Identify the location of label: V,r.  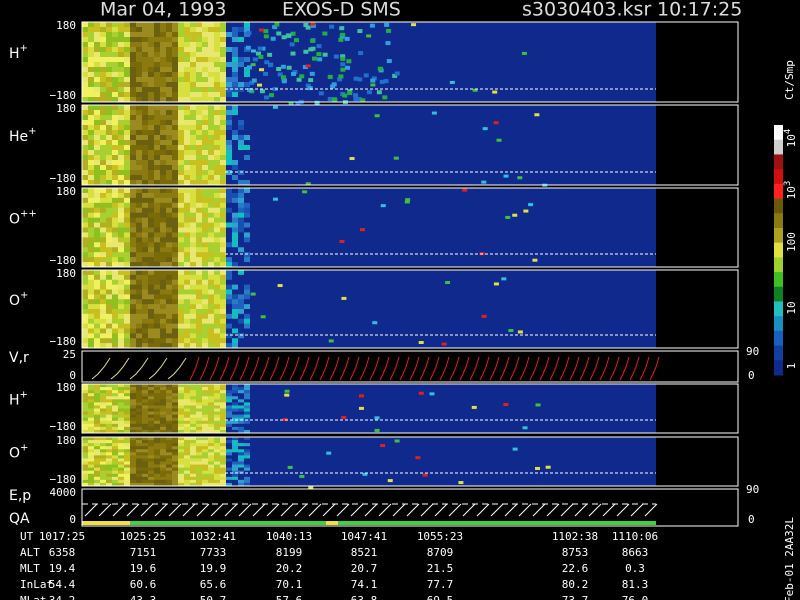
(19, 358).